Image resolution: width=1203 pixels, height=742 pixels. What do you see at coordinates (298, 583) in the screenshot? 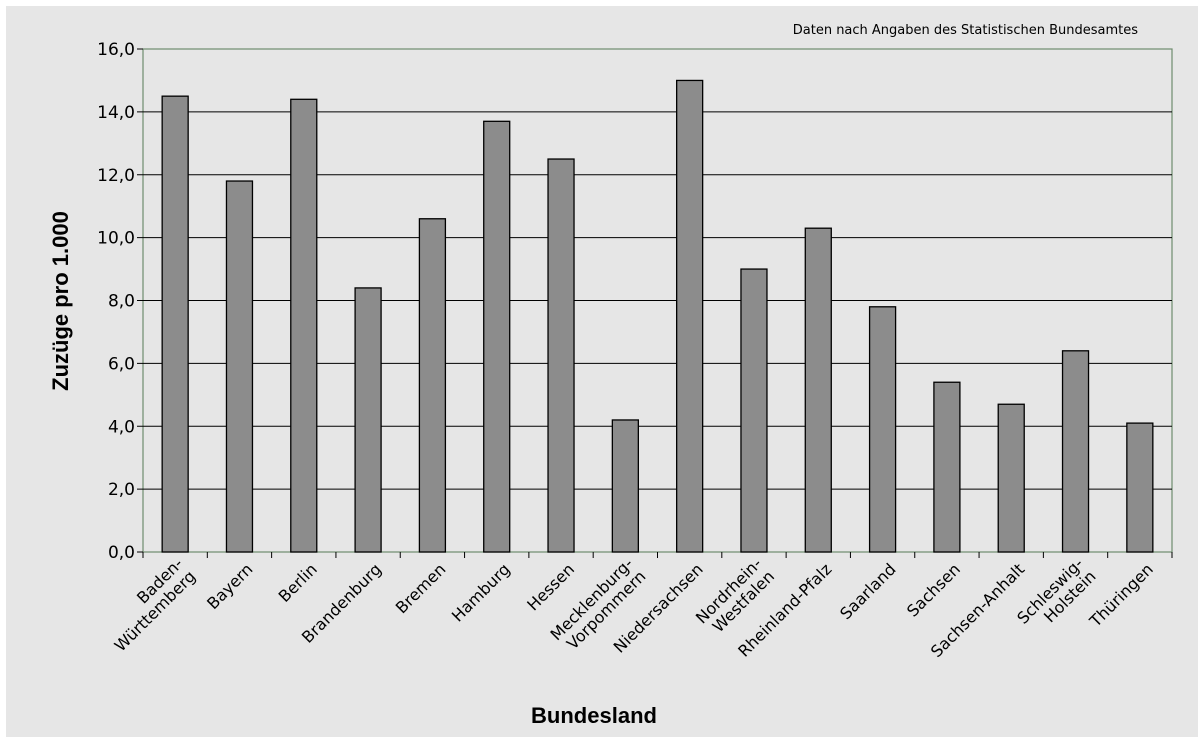
I see `x-tick-label: Berlin` at bounding box center [298, 583].